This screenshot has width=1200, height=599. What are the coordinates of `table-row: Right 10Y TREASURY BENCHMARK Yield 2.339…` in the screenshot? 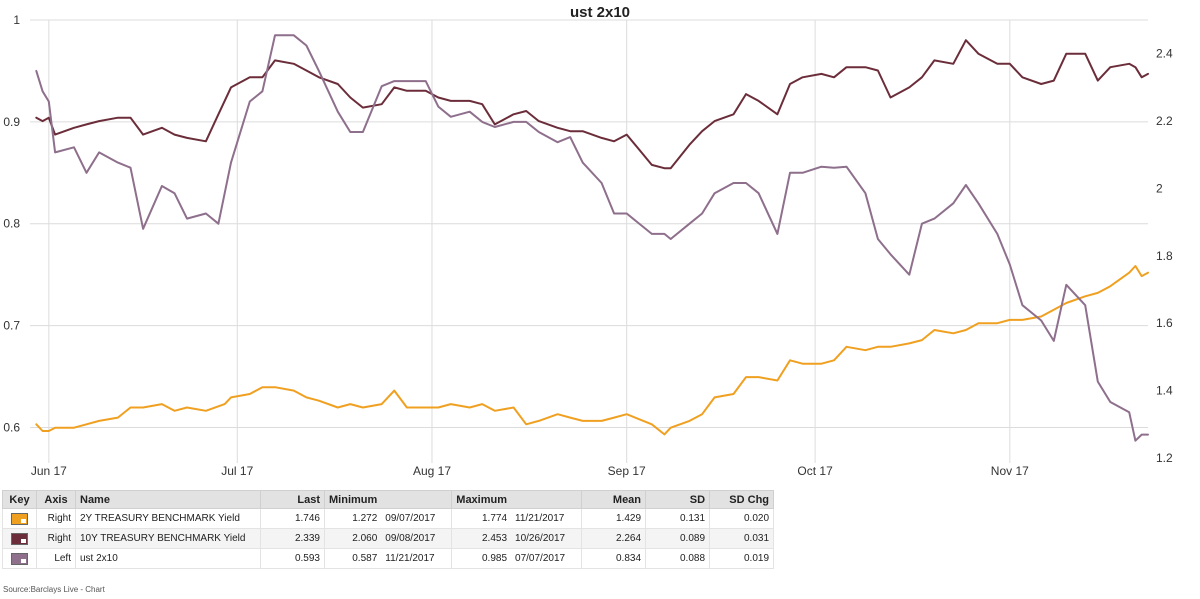 It's located at (388, 538).